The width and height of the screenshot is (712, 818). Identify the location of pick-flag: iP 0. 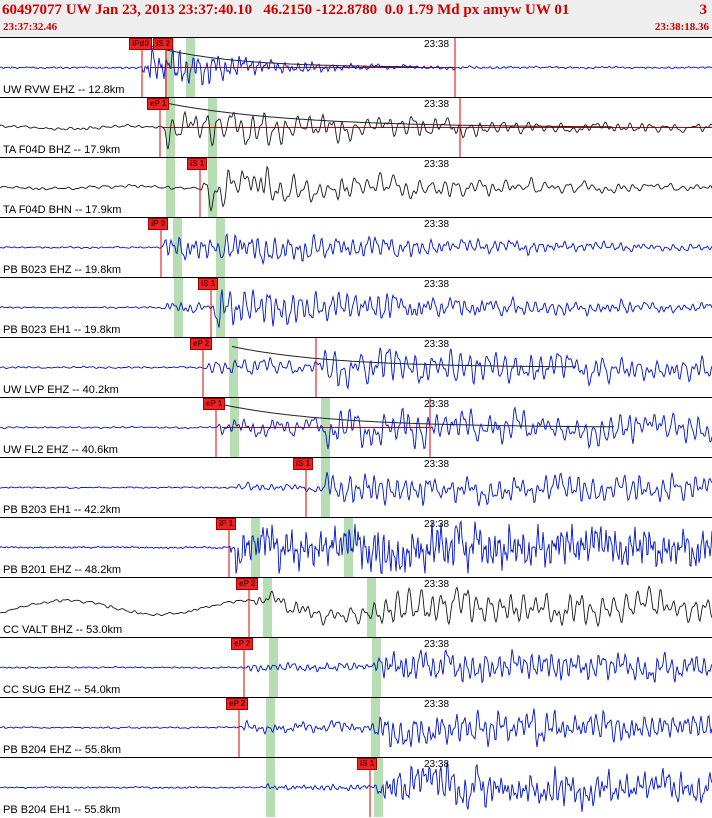
(158, 224).